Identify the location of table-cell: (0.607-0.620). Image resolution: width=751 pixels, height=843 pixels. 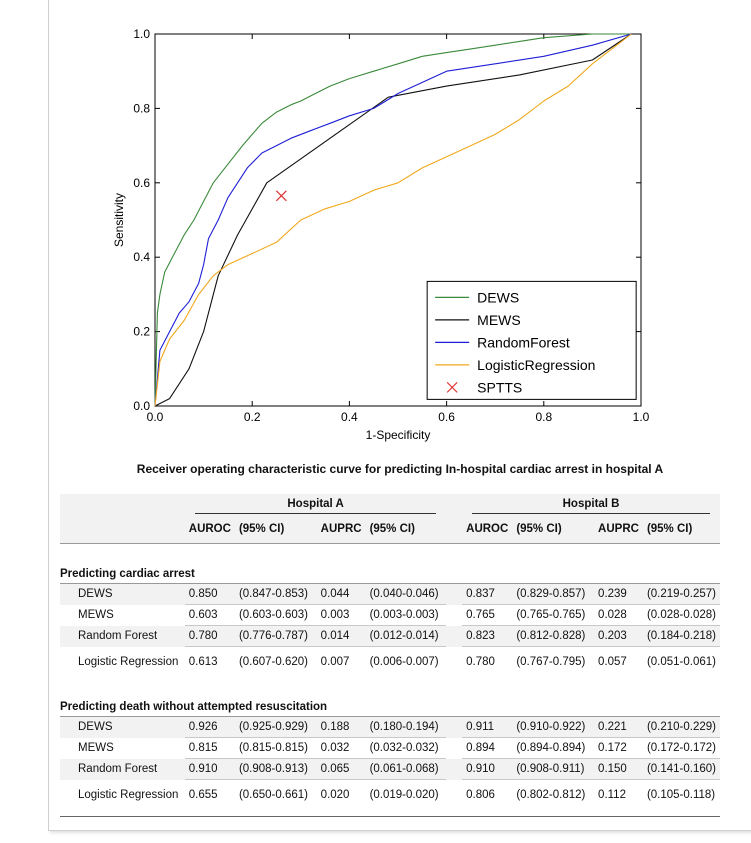
(273, 662).